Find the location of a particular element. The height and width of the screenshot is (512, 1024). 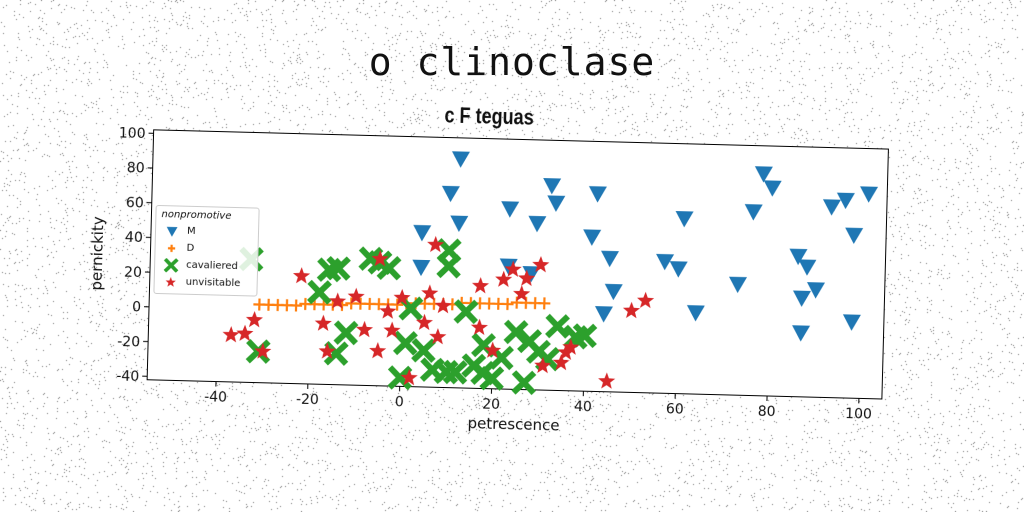

x-tick-label: -40 is located at coordinates (215, 397).